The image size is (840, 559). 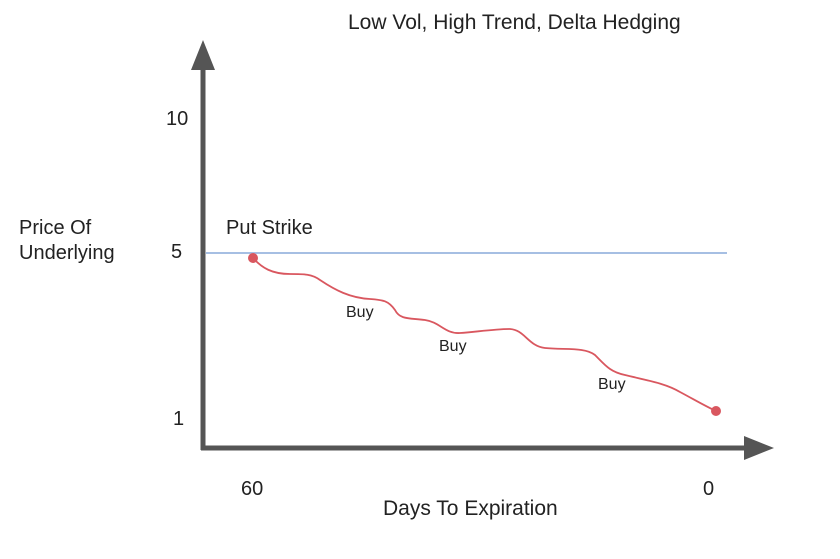 I want to click on y-axis-label-line-1: Price Of, so click(x=55, y=228).